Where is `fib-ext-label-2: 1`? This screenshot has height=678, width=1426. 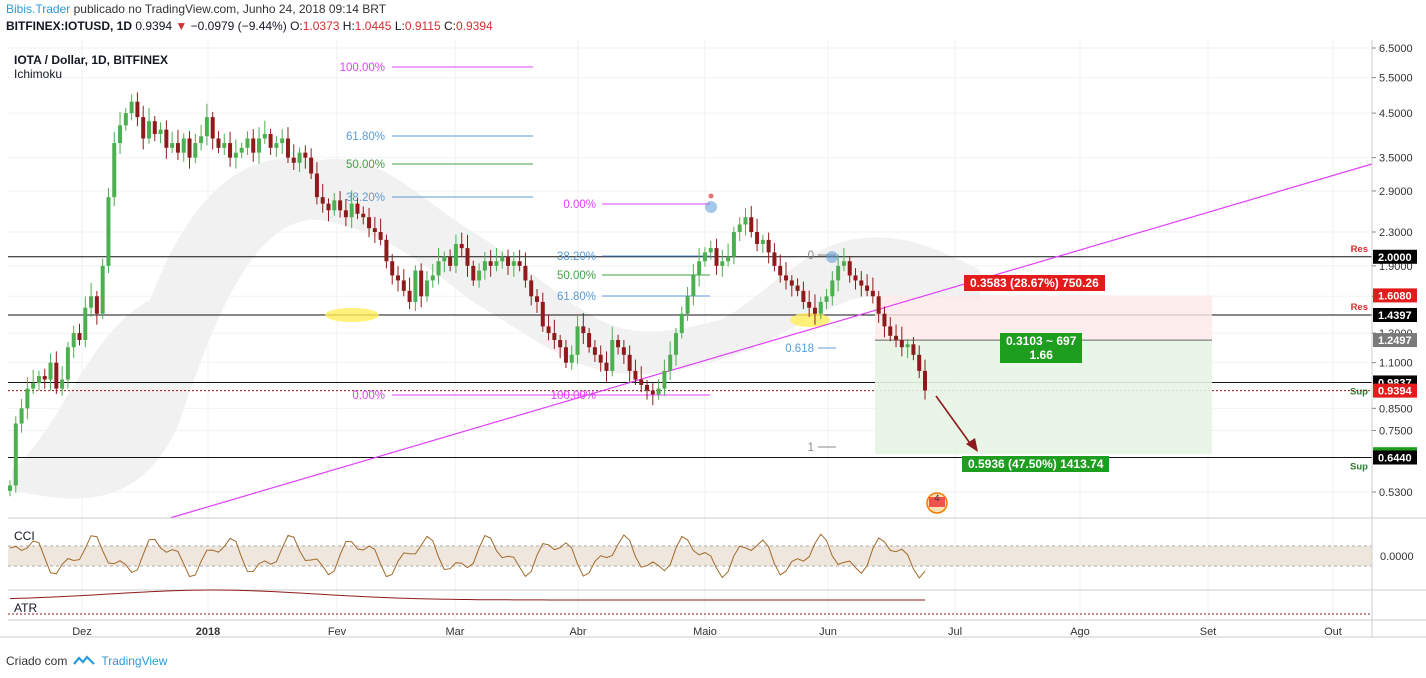 fib-ext-label-2: 1 is located at coordinates (811, 448).